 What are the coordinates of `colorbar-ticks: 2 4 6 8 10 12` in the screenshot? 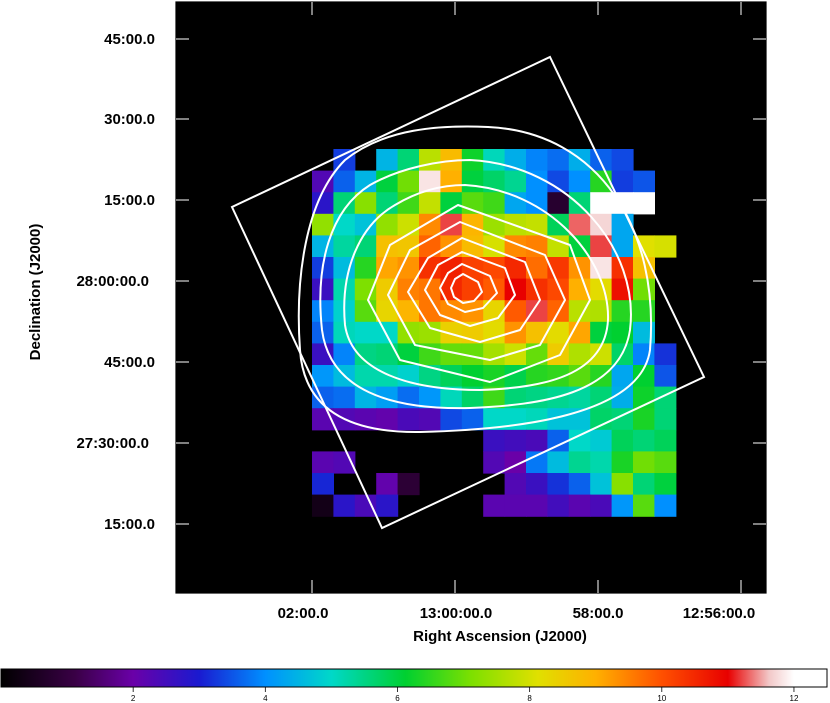 It's located at (465, 695).